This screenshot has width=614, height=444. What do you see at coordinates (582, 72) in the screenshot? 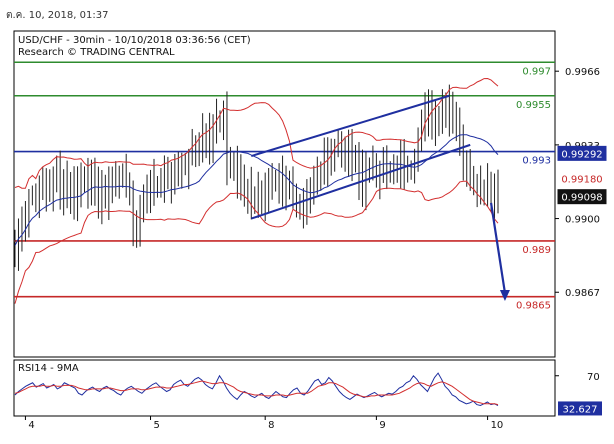
I see `price-y-tick-label-0: 0.9966` at bounding box center [582, 72].